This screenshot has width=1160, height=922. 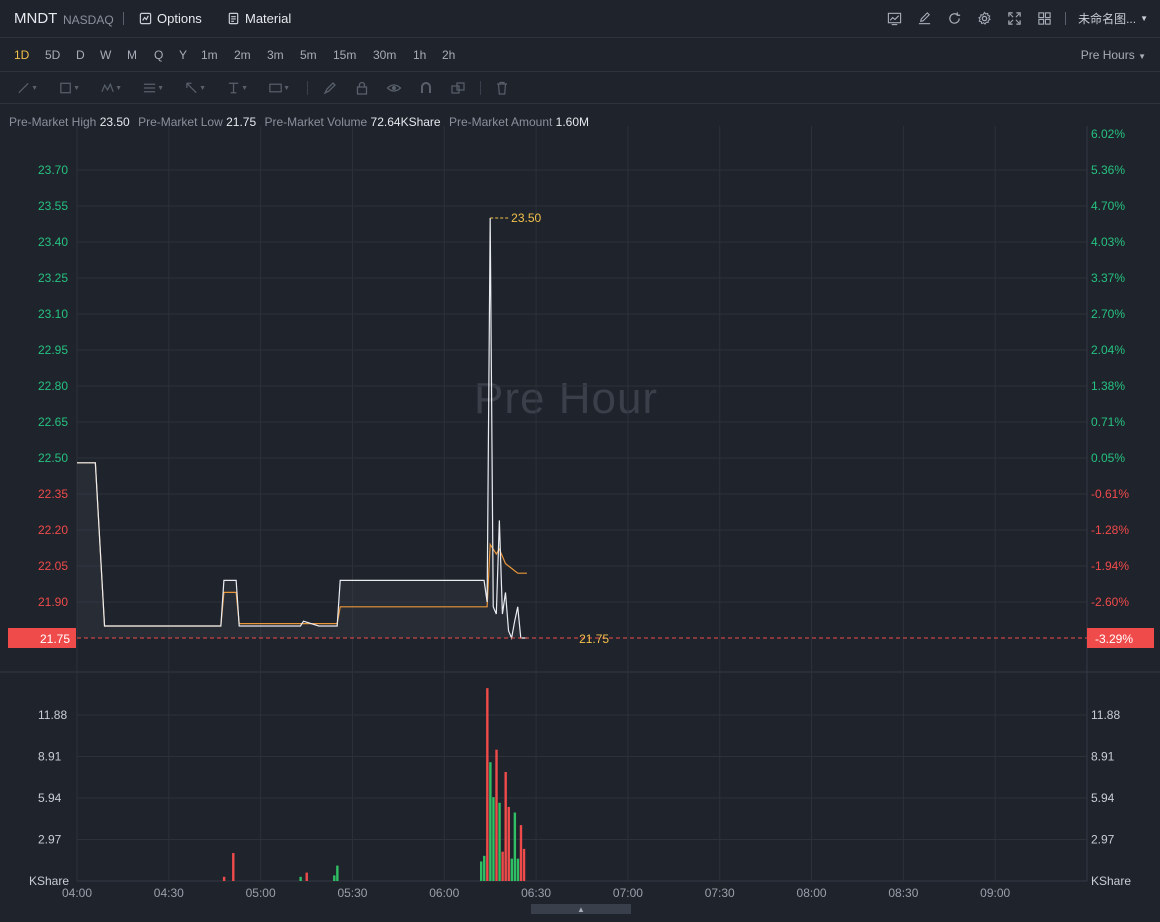 I want to click on period-tab-30m: 30m, so click(x=385, y=55).